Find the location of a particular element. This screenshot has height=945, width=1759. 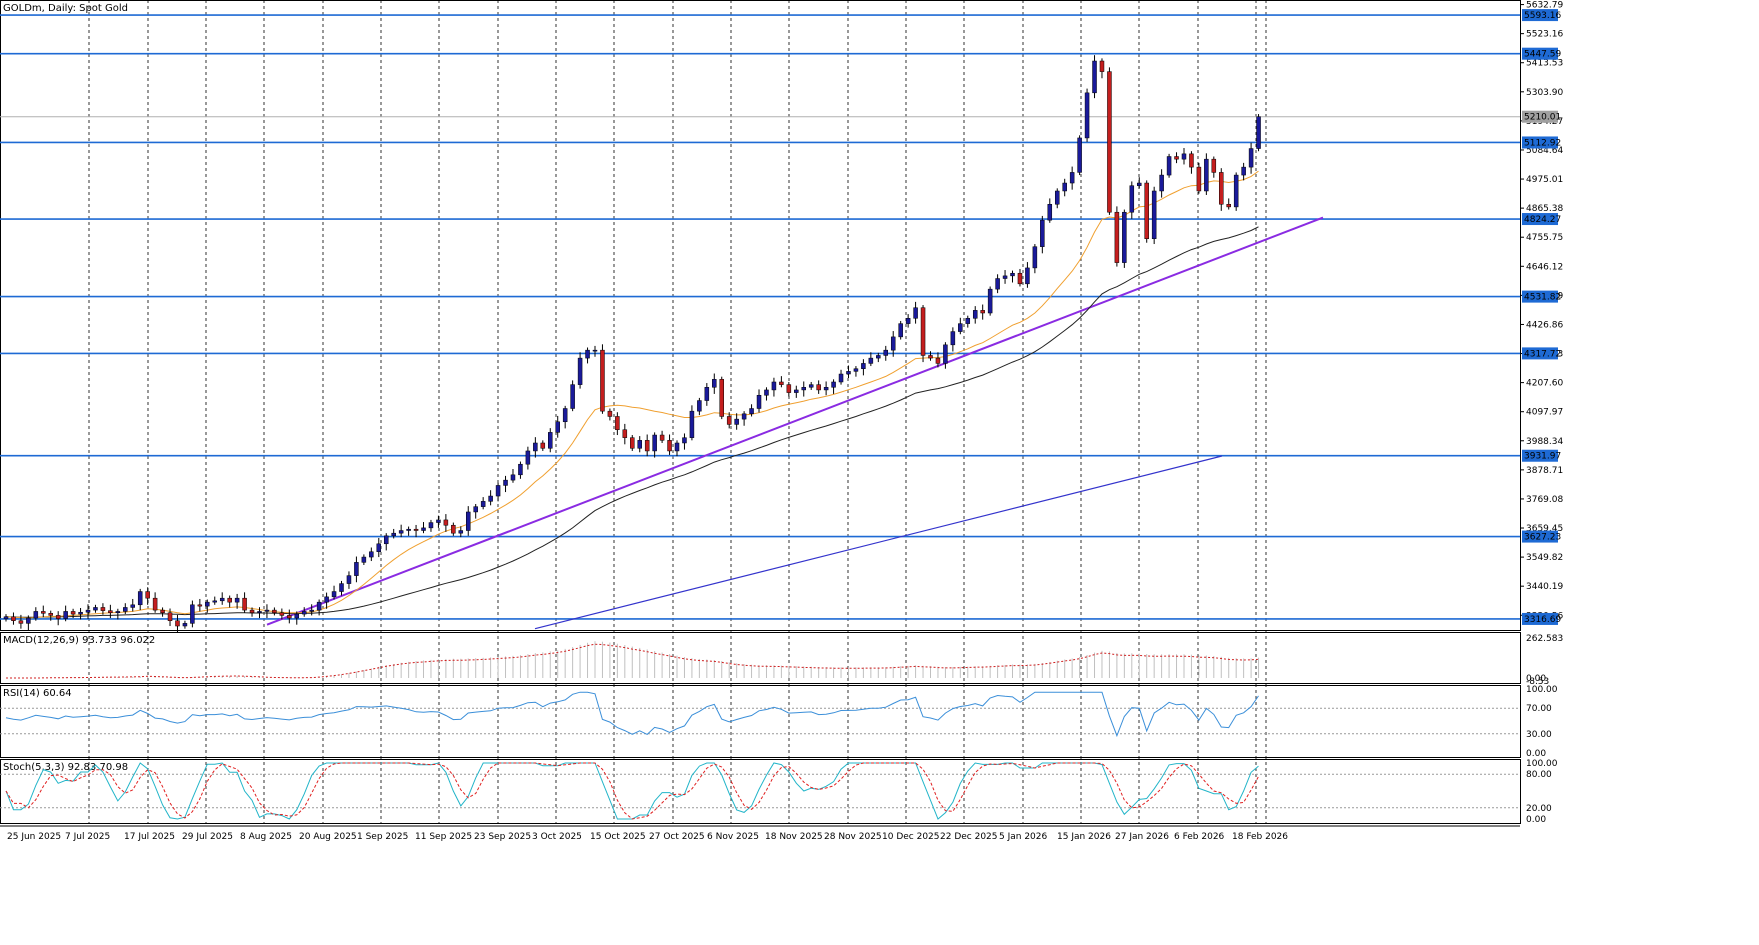

stoch-tick-label: 20.00 is located at coordinates (1539, 809).